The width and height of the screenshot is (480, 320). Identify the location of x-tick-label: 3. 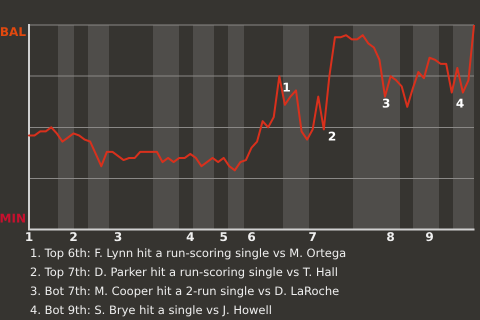
(118, 237).